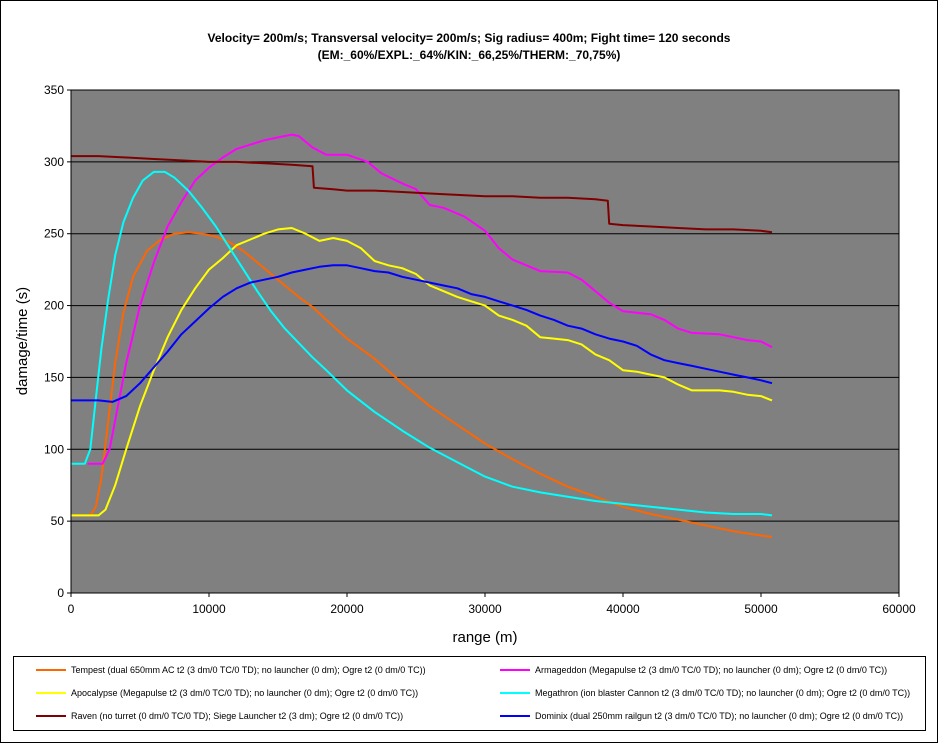  I want to click on y-tick-label: 150, so click(54, 377).